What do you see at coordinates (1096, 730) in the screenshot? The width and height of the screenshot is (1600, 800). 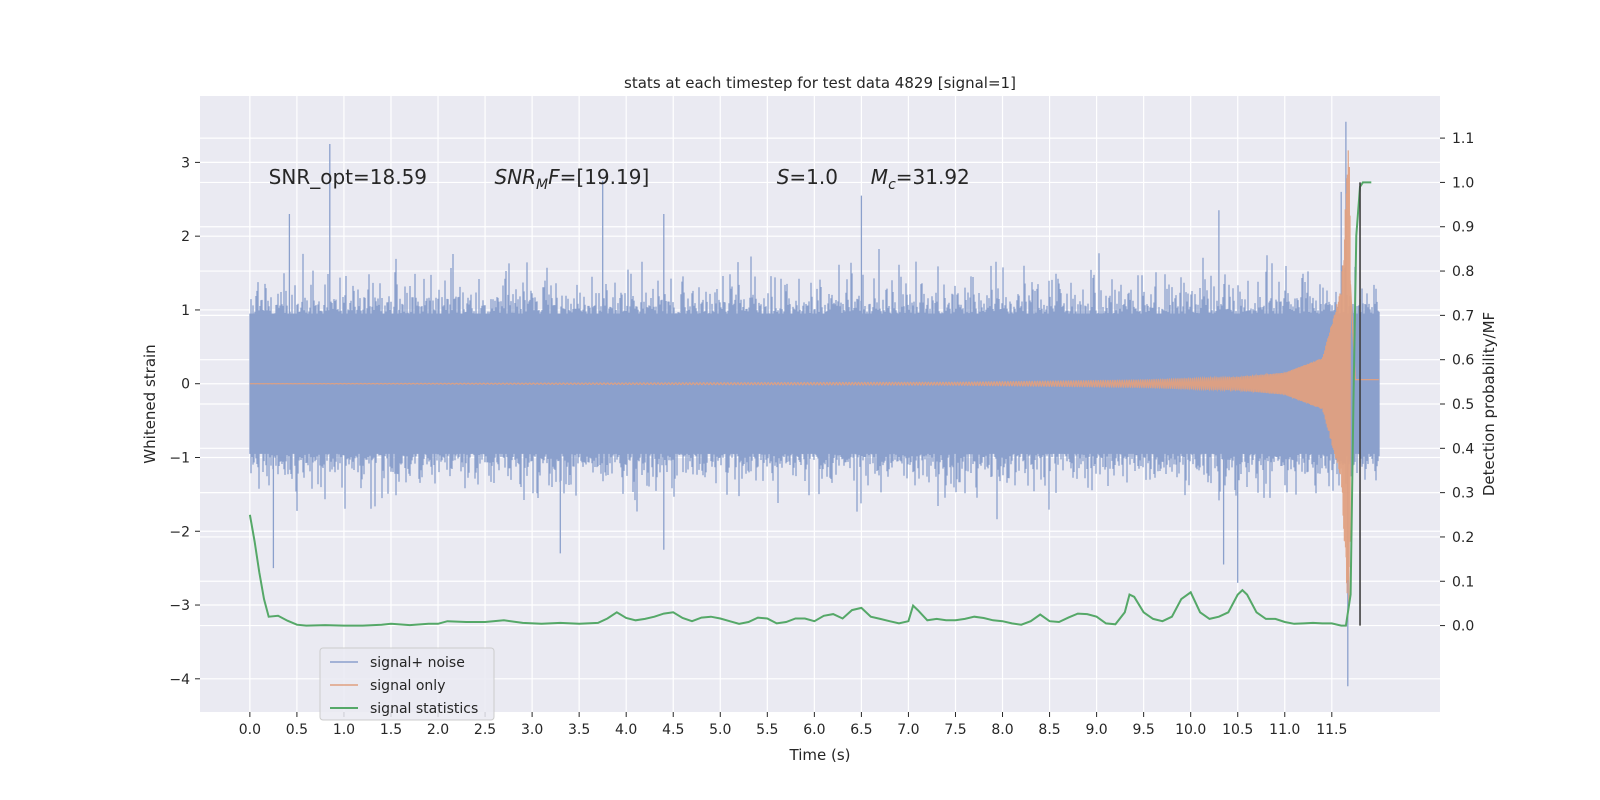 I see `x-tick-label-18: 9.0` at bounding box center [1096, 730].